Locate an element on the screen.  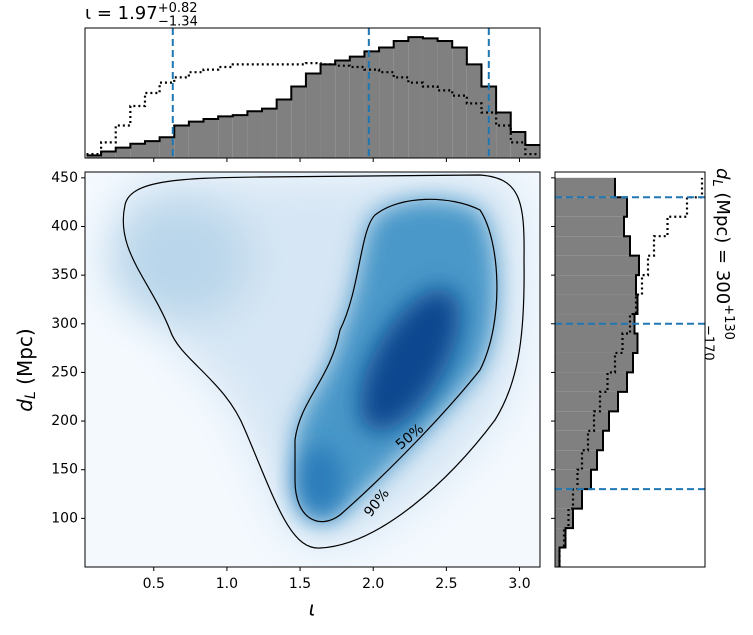
y-axis-label: dL (Mpc) is located at coordinates (26, 369).